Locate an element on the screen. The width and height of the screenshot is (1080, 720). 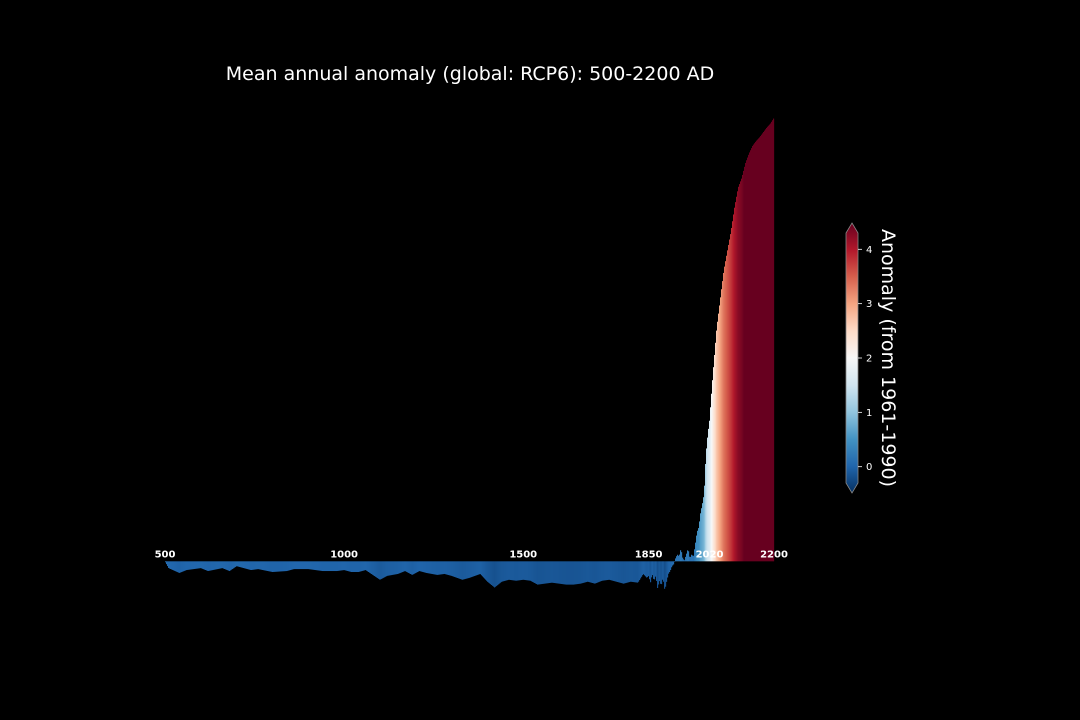
colorbar-ticks: 0 1 2 3 4 is located at coordinates (865, 359).